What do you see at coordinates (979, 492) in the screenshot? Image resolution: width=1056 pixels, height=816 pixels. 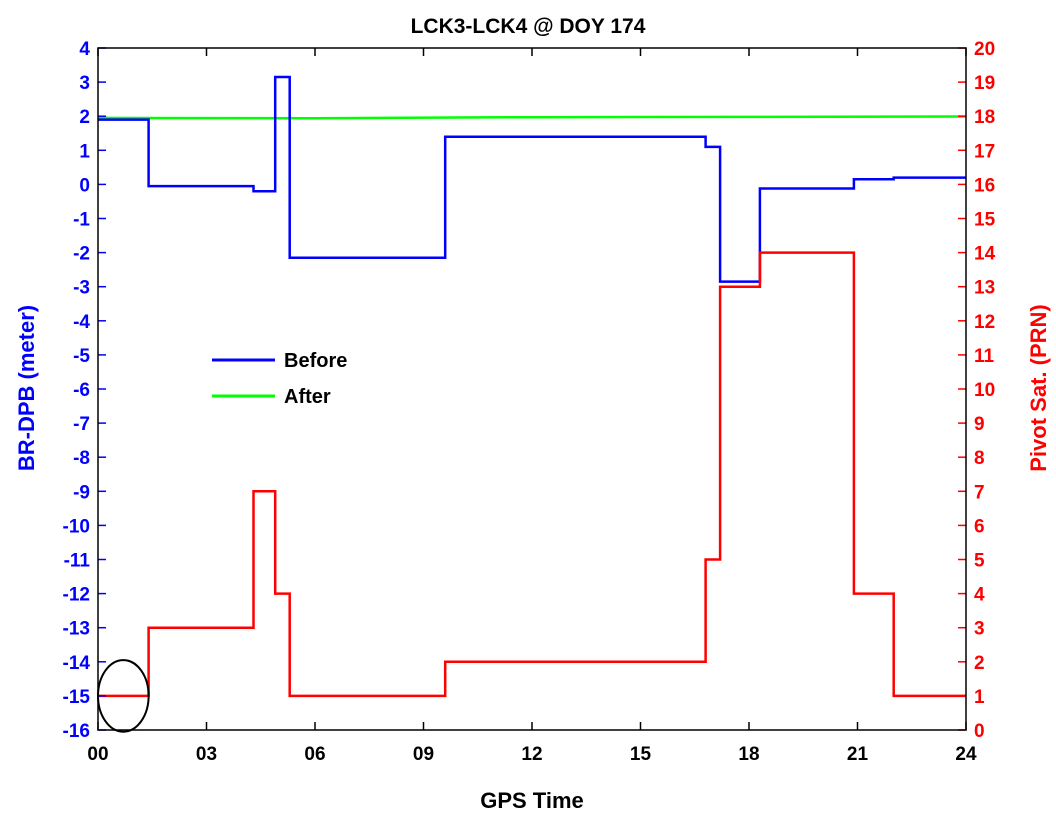 I see `y-right-tick-label: 7` at bounding box center [979, 492].